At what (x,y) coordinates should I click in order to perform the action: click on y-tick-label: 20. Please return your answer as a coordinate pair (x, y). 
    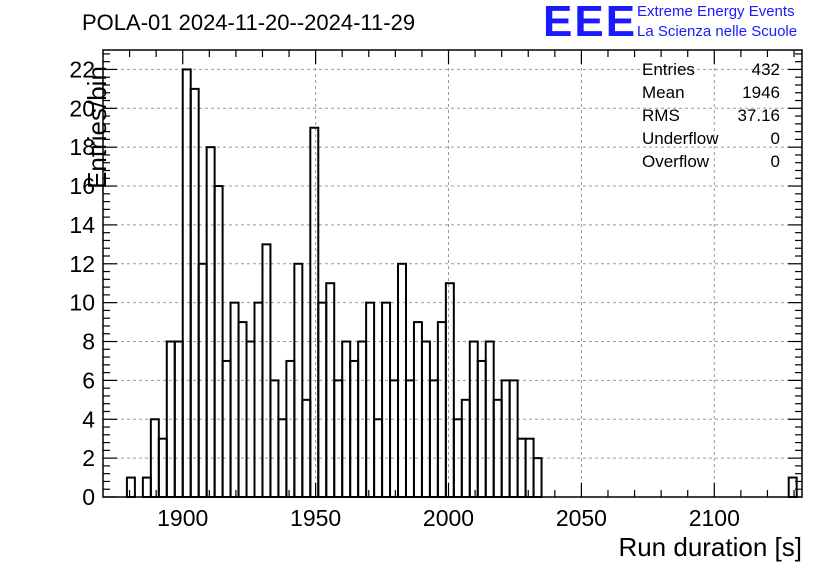
    Looking at the image, I should click on (82, 108).